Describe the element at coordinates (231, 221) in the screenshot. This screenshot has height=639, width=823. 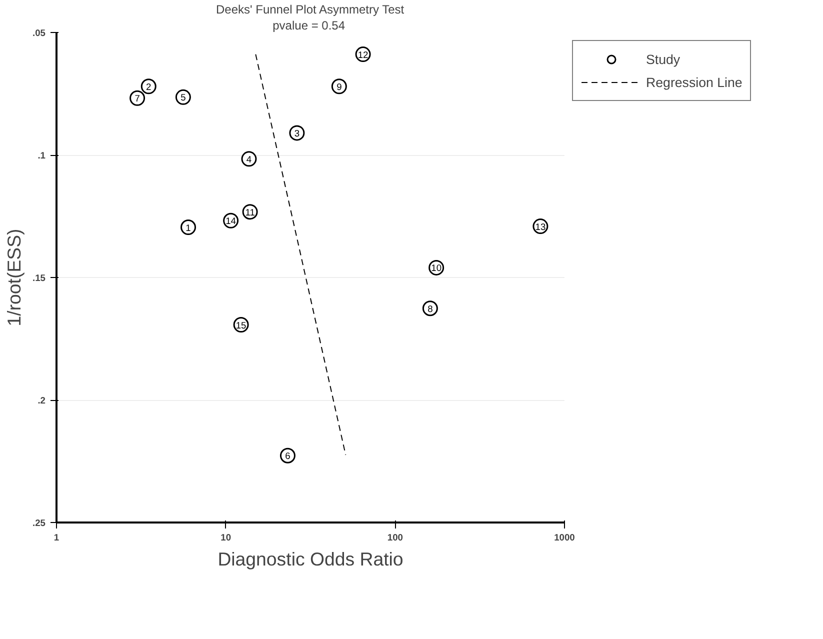
I see `annotation: 14` at that location.